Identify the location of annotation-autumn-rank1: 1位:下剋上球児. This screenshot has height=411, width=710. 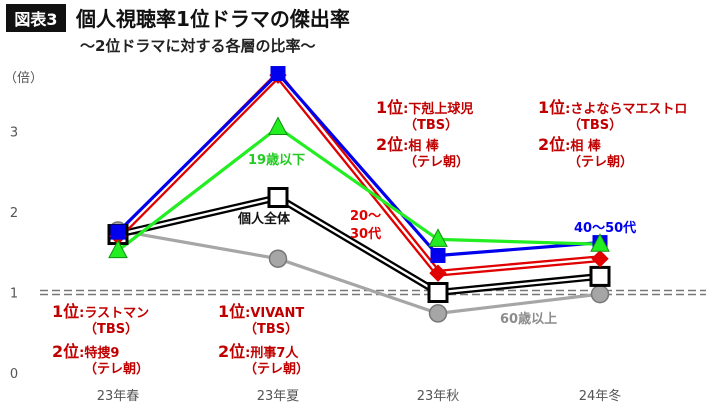
(424, 107).